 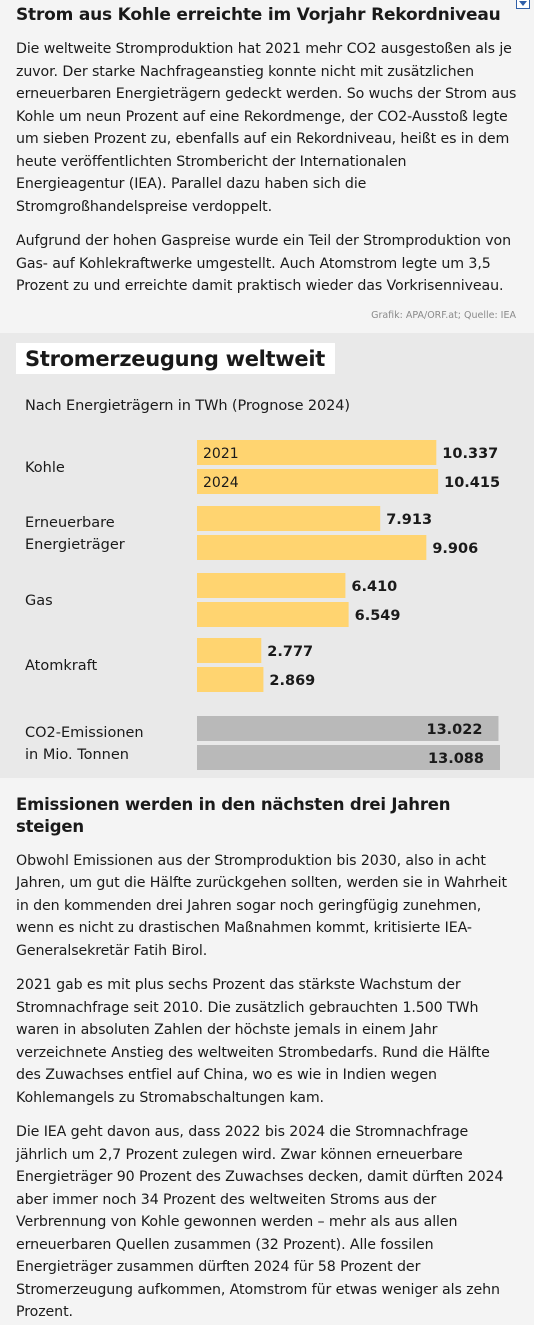 What do you see at coordinates (456, 759) in the screenshot?
I see `value-label-4-1: 13.088` at bounding box center [456, 759].